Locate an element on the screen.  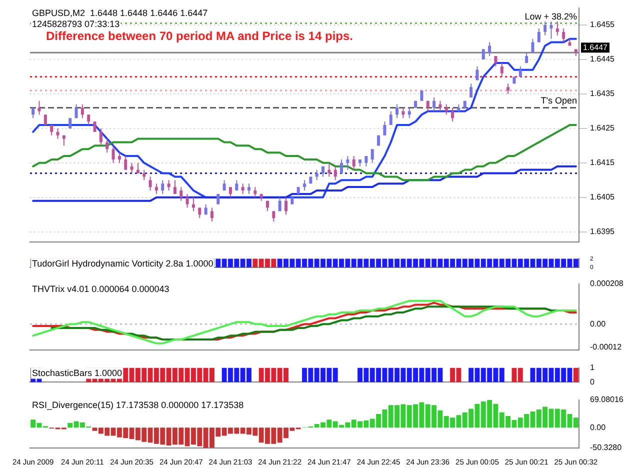
chart-title: RSI_Divergence(15) 17.173538 0.000000 17.173538 is located at coordinates (138, 405).